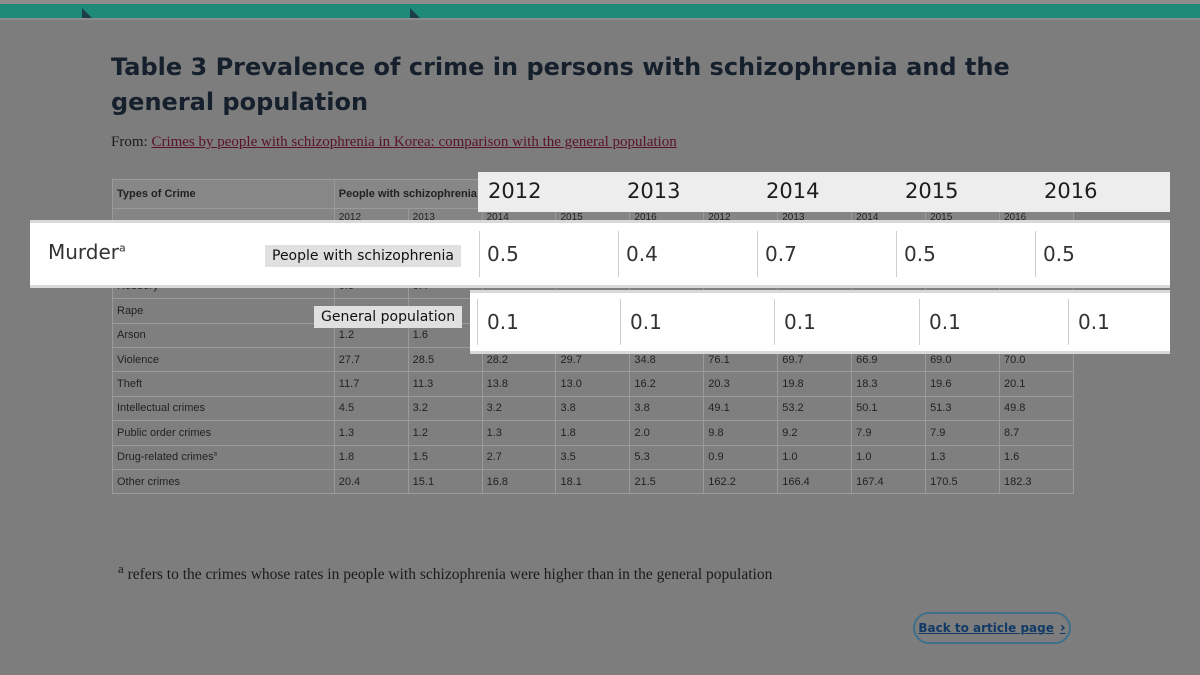 This screenshot has height=675, width=1200. I want to click on value-cell: 16.2, so click(667, 384).